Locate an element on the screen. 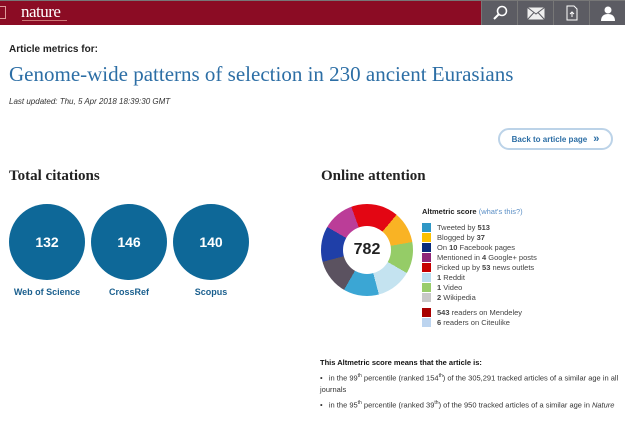 This screenshot has height=426, width=625. email-button is located at coordinates (535, 13).